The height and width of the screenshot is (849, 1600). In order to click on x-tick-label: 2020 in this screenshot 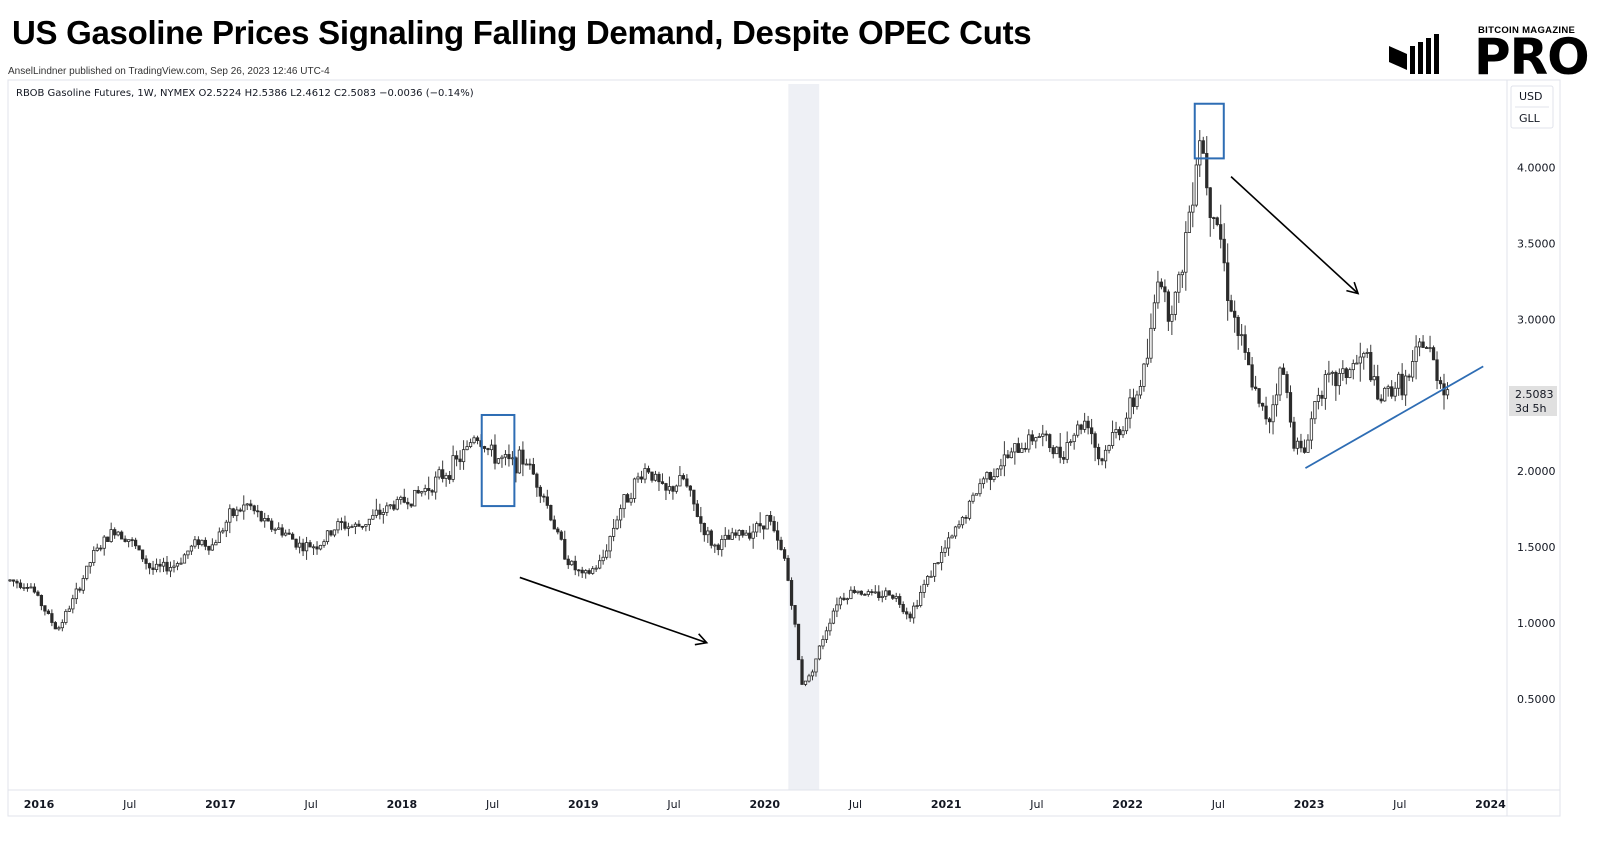, I will do `click(764, 804)`.